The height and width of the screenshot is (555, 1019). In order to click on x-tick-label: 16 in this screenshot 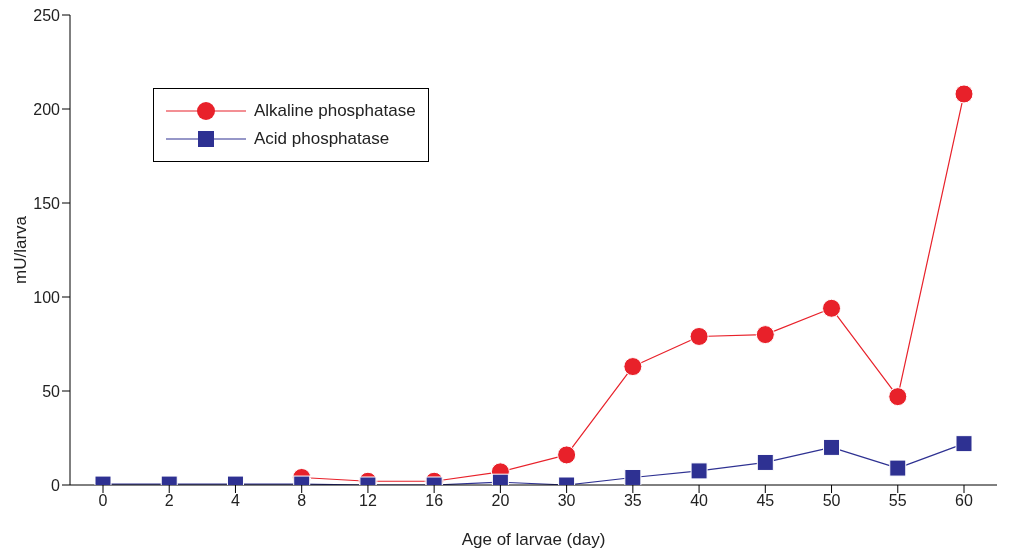, I will do `click(434, 501)`.